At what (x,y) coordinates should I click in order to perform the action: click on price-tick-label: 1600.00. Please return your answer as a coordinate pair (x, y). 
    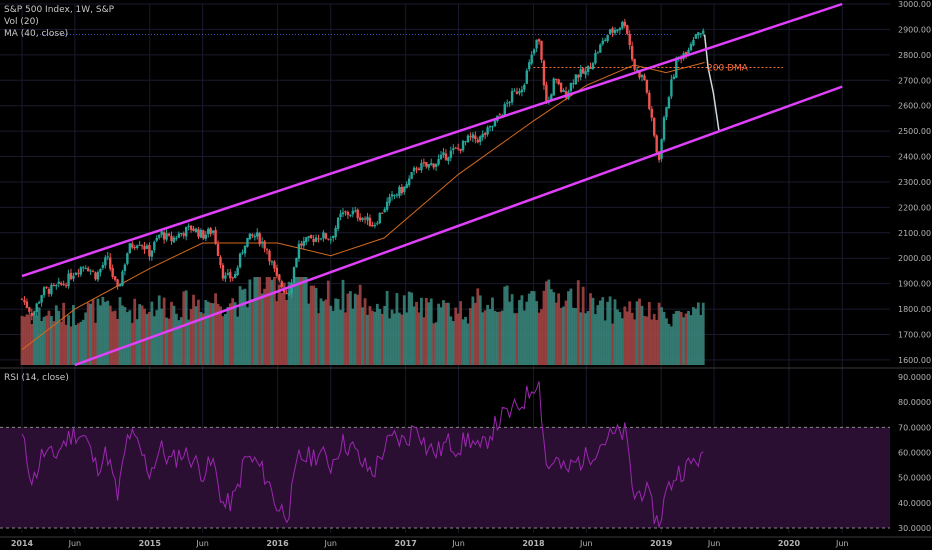
    Looking at the image, I should click on (914, 360).